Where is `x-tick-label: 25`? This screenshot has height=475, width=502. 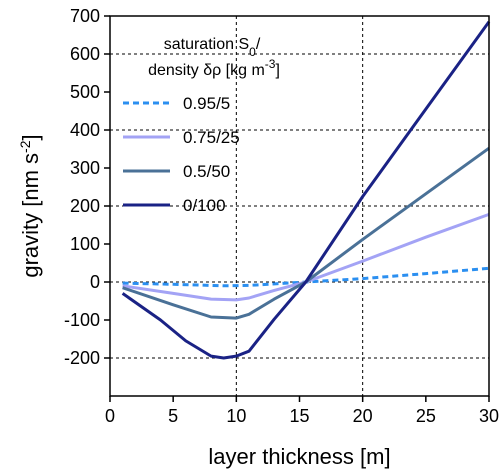 x-tick-label: 25 is located at coordinates (426, 416).